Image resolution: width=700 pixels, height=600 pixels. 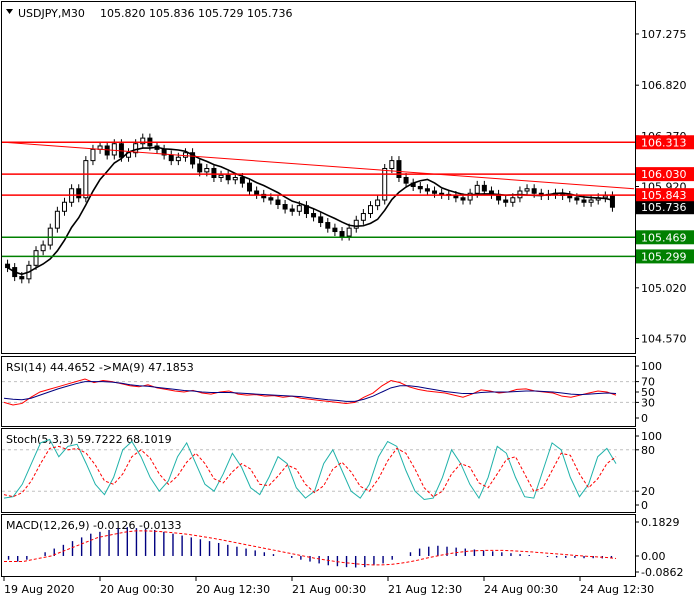 I want to click on resistance-level-3-box, so click(x=665, y=195).